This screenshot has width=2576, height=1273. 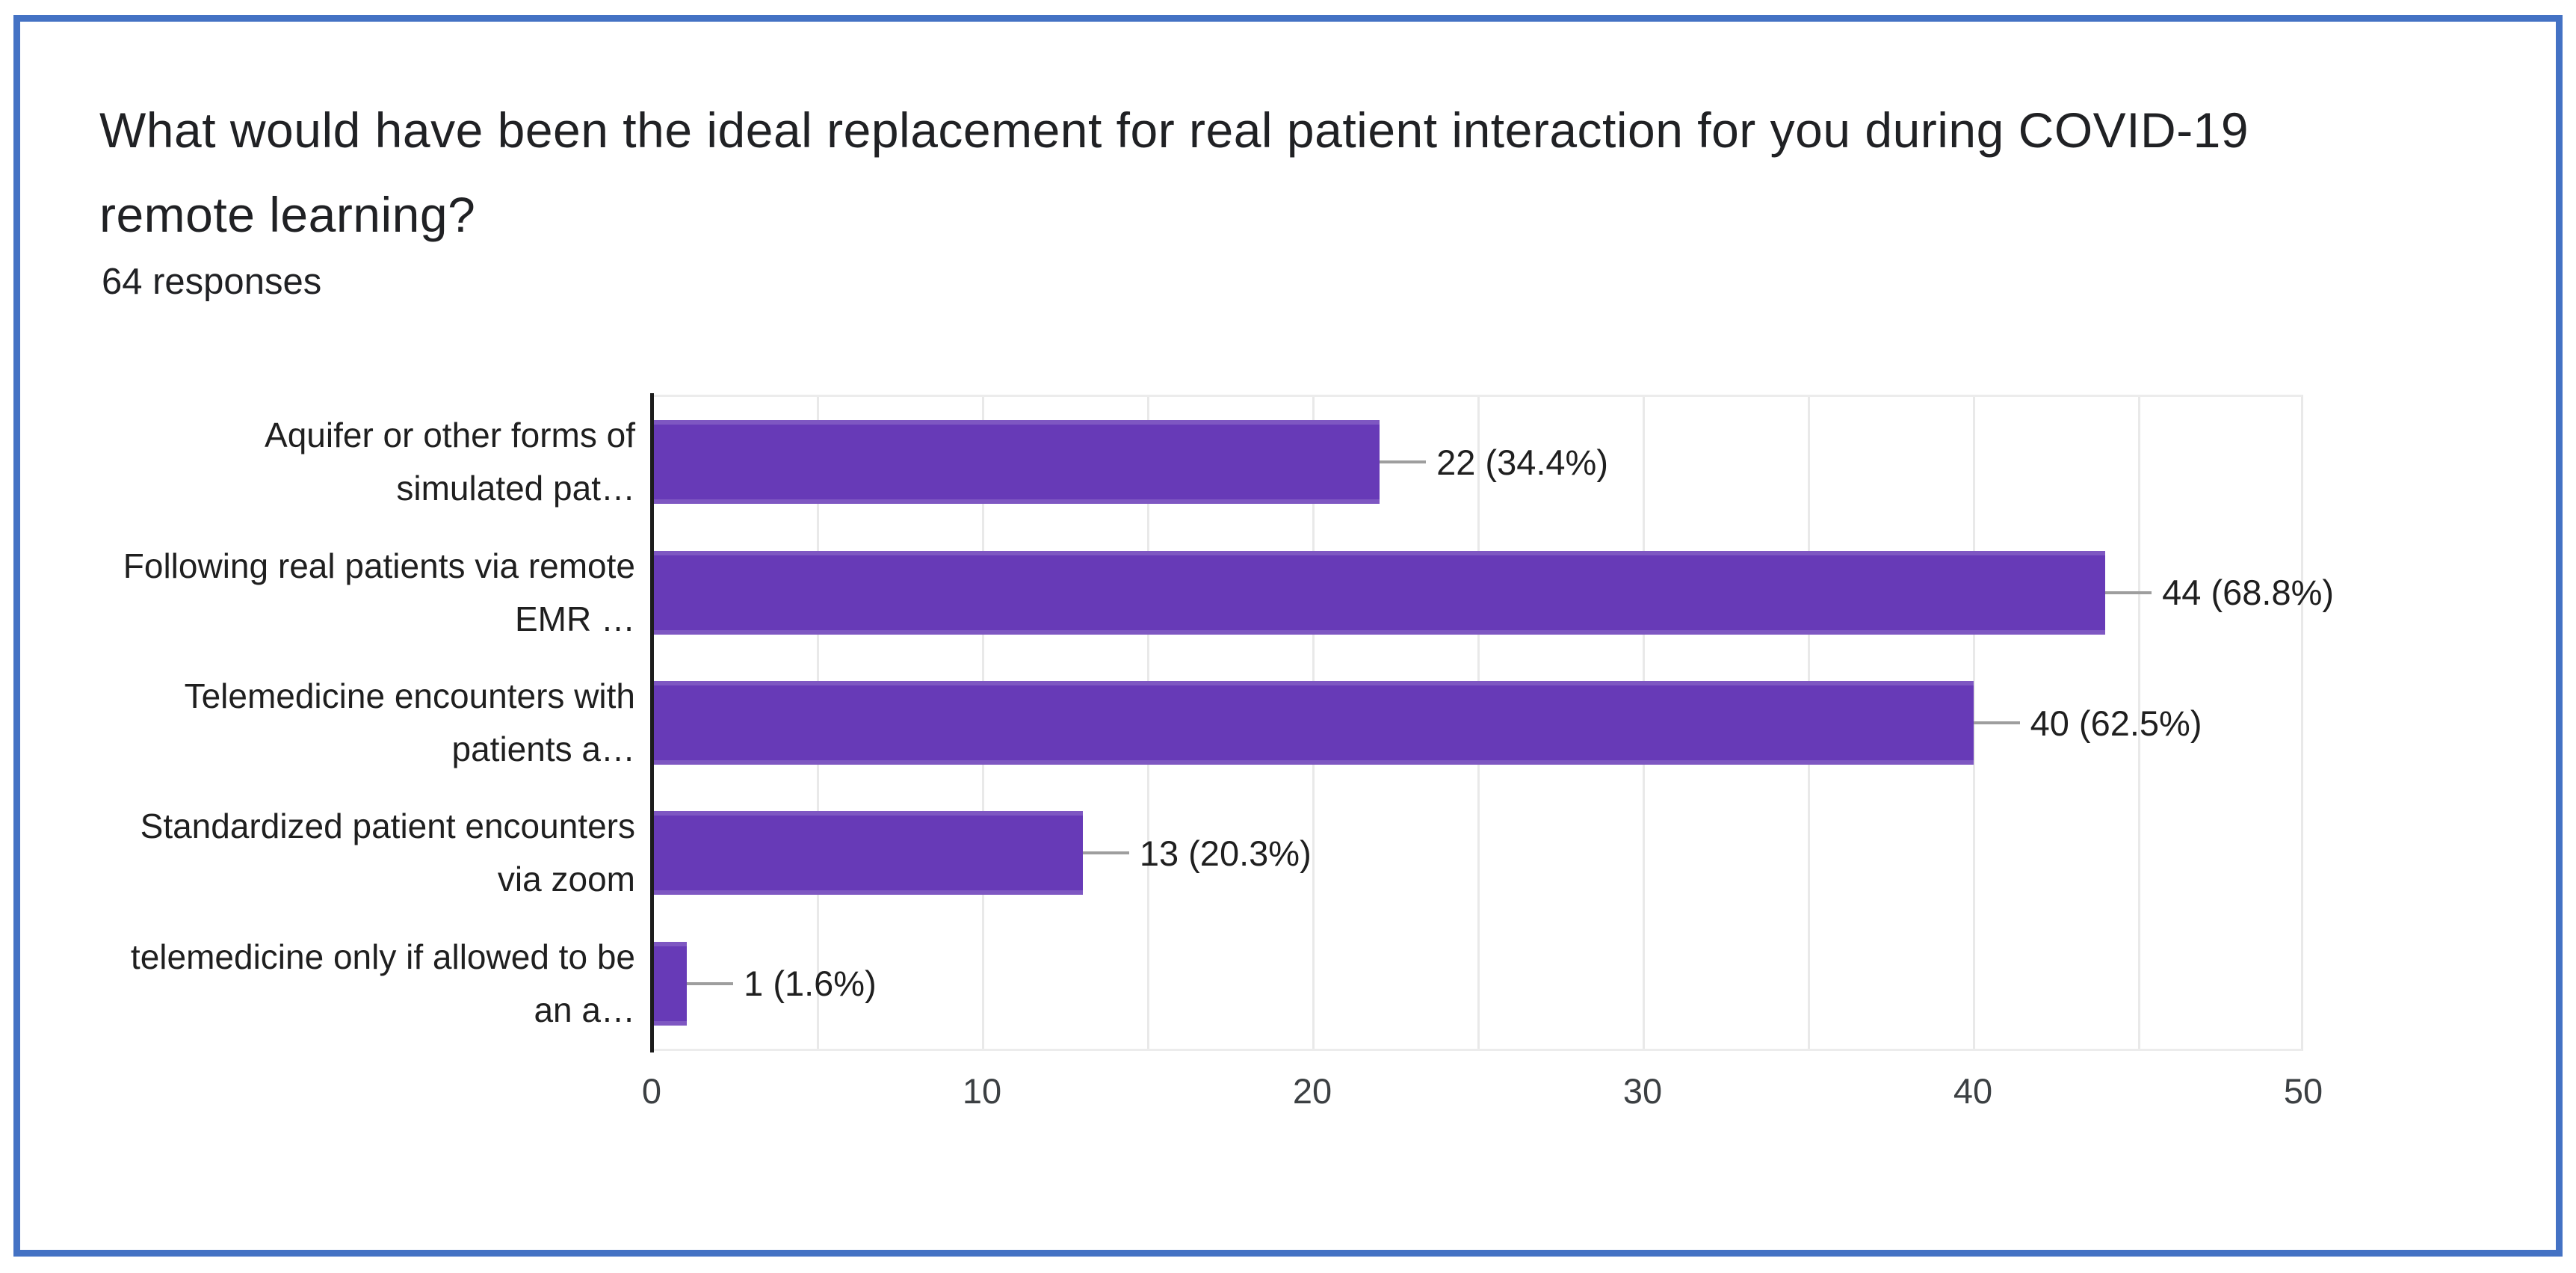 I want to click on question-title-line-2: remote learning?, so click(x=288, y=214).